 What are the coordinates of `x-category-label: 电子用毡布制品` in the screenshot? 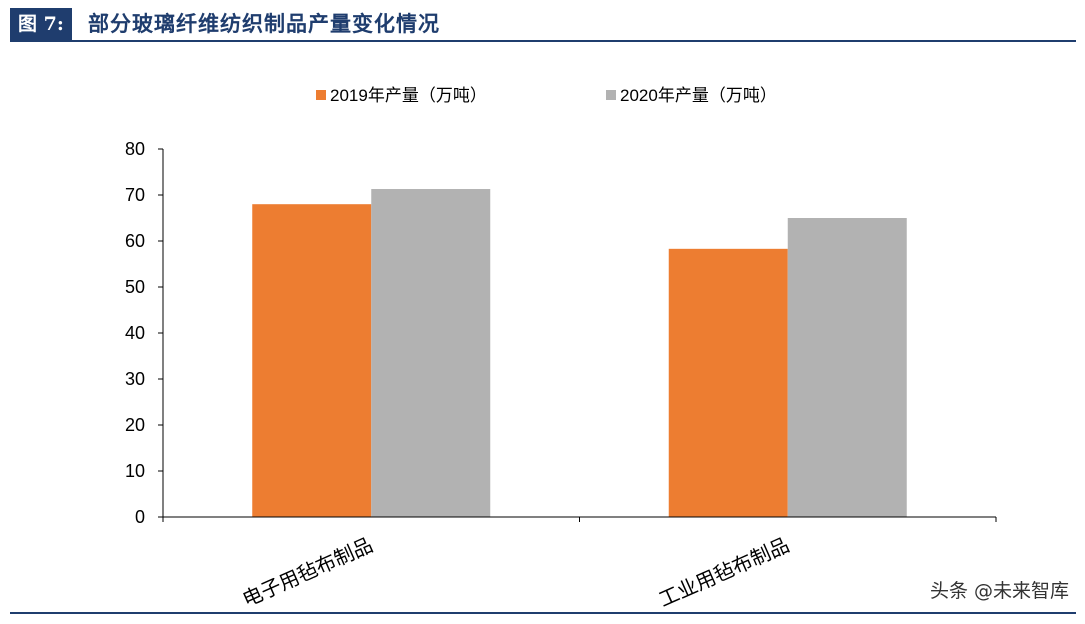 It's located at (307, 573).